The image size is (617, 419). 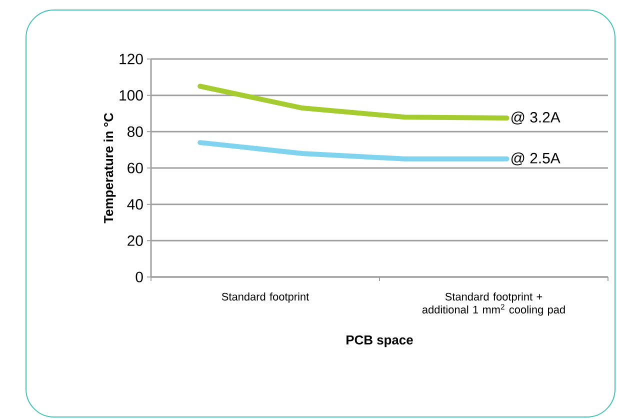 I want to click on y-axis-title: Temperature in °C, so click(x=110, y=168).